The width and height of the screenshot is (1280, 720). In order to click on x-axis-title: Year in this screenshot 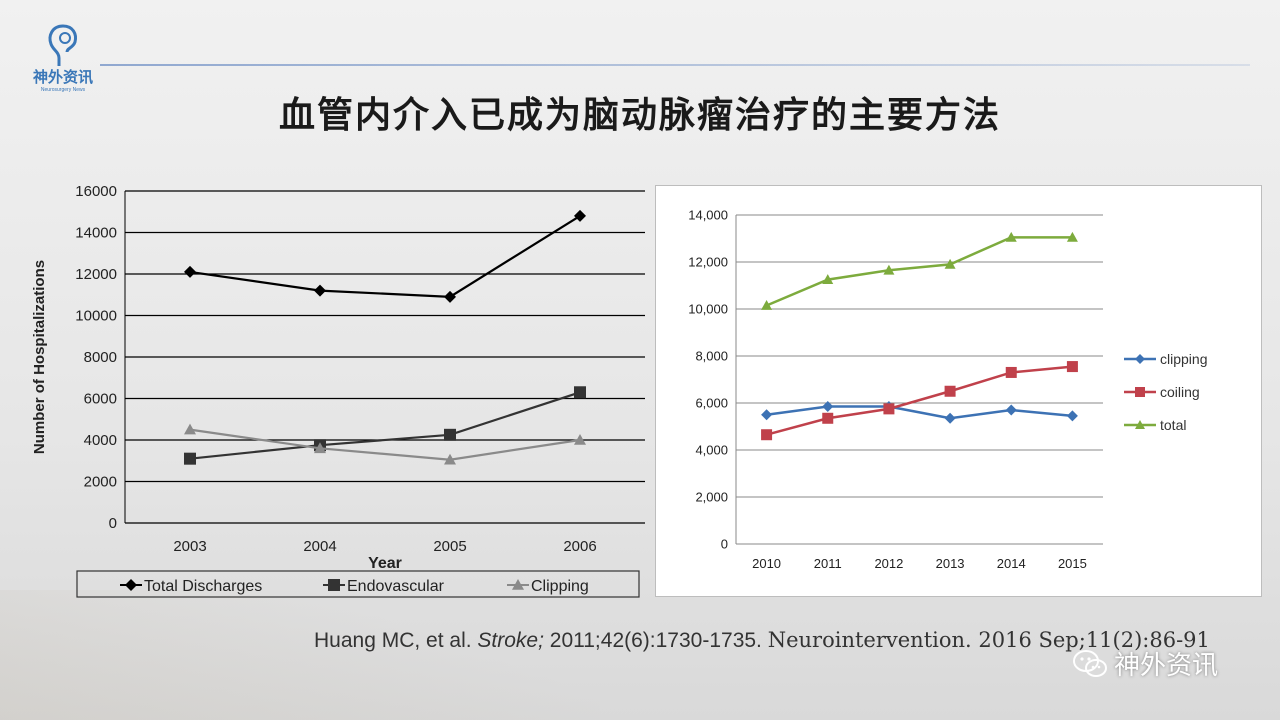, I will do `click(385, 563)`.